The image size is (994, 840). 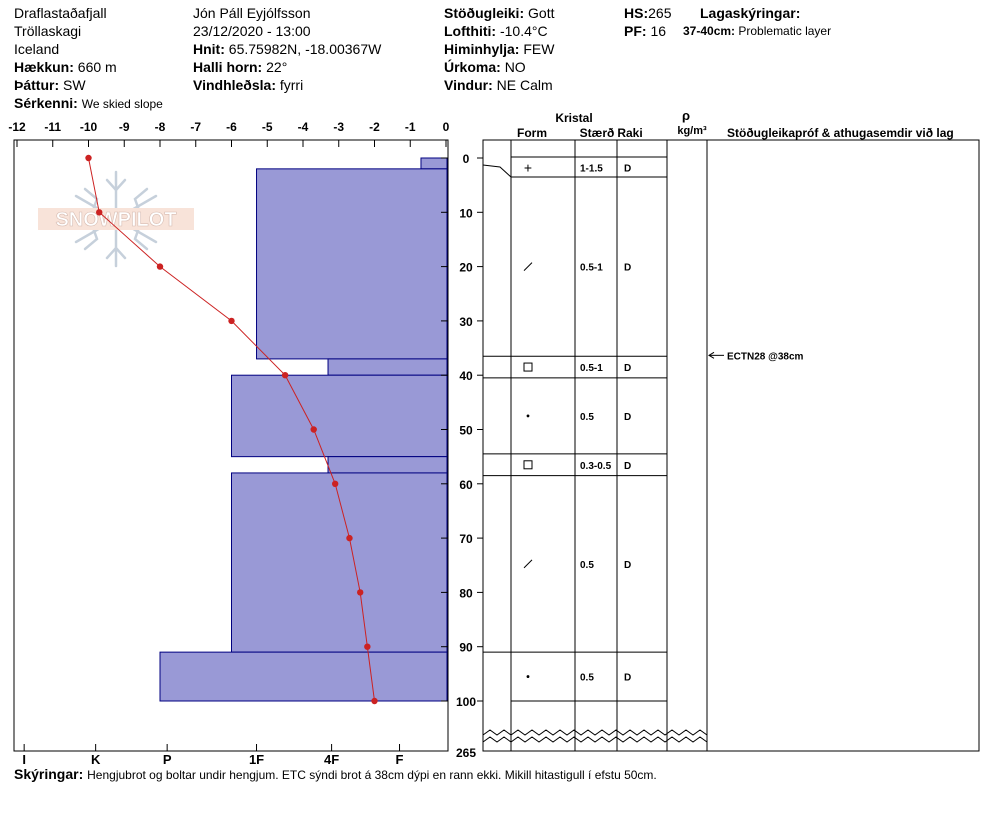 What do you see at coordinates (466, 322) in the screenshot?
I see `depth-tick-label: 30` at bounding box center [466, 322].